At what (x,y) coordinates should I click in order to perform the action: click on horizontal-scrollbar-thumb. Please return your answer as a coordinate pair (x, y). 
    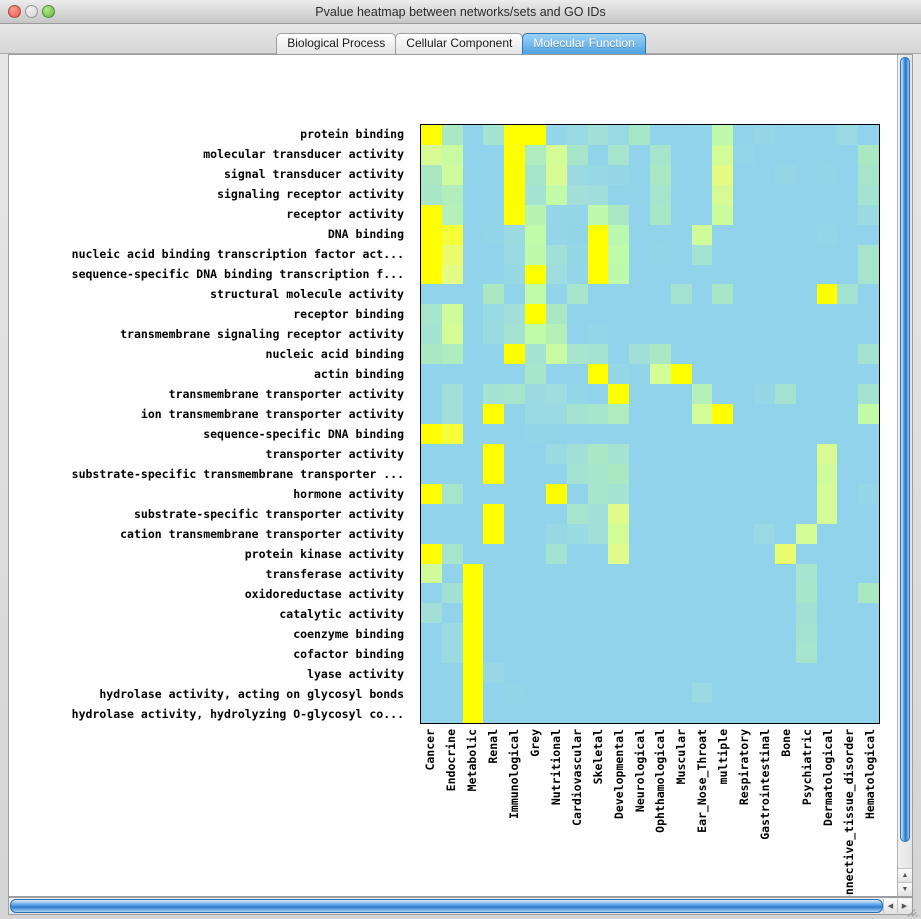
    Looking at the image, I should click on (446, 906).